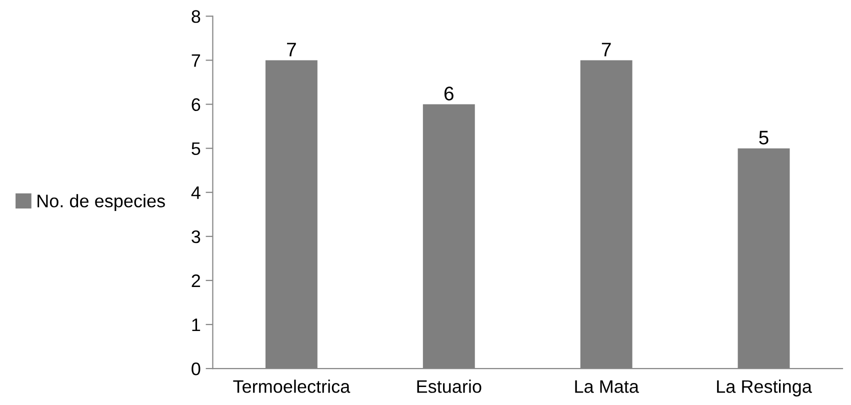 The height and width of the screenshot is (405, 851). What do you see at coordinates (101, 202) in the screenshot?
I see `legend-label: No. de especies` at bounding box center [101, 202].